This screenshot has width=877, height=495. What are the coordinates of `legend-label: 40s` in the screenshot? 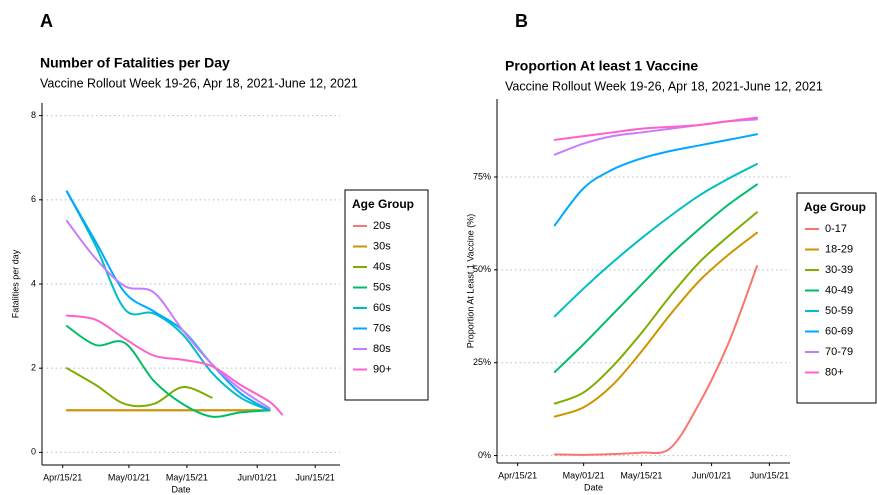 It's located at (382, 267).